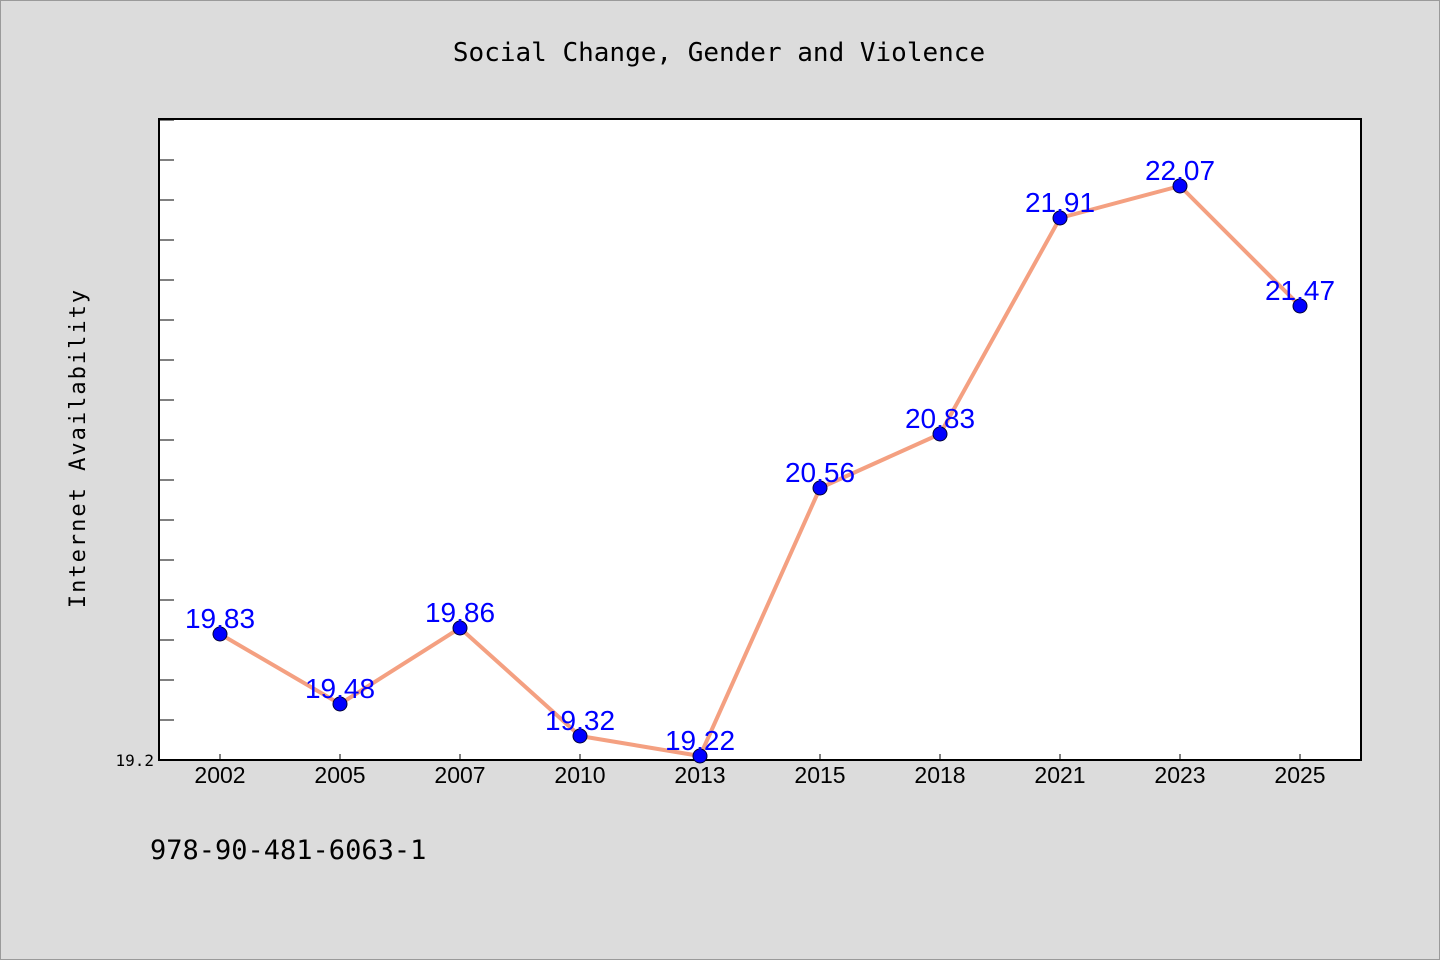 The width and height of the screenshot is (1440, 960). What do you see at coordinates (78, 448) in the screenshot?
I see `y-axis-label: Internet Availability` at bounding box center [78, 448].